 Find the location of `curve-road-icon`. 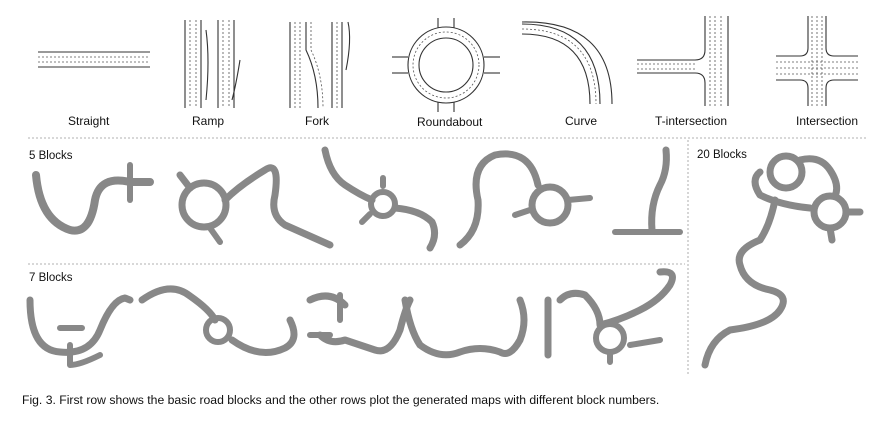

curve-road-icon is located at coordinates (567, 63).